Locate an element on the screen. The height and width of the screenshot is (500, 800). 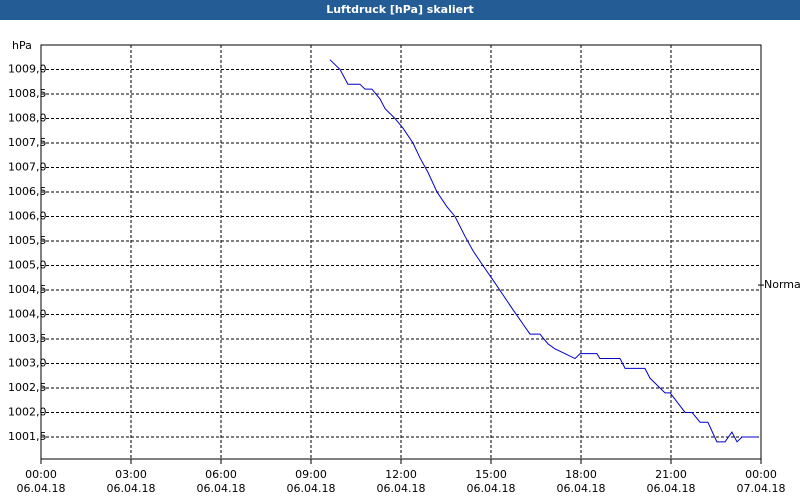
y-tick-label: 1001,5 is located at coordinates (27, 436).